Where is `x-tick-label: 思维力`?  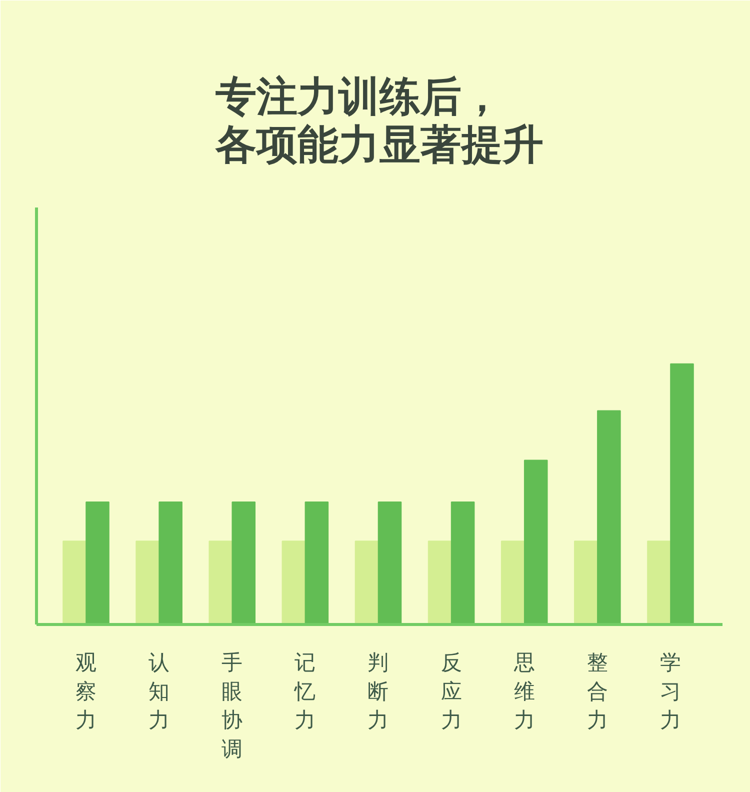 x-tick-label: 思维力 is located at coordinates (523, 691).